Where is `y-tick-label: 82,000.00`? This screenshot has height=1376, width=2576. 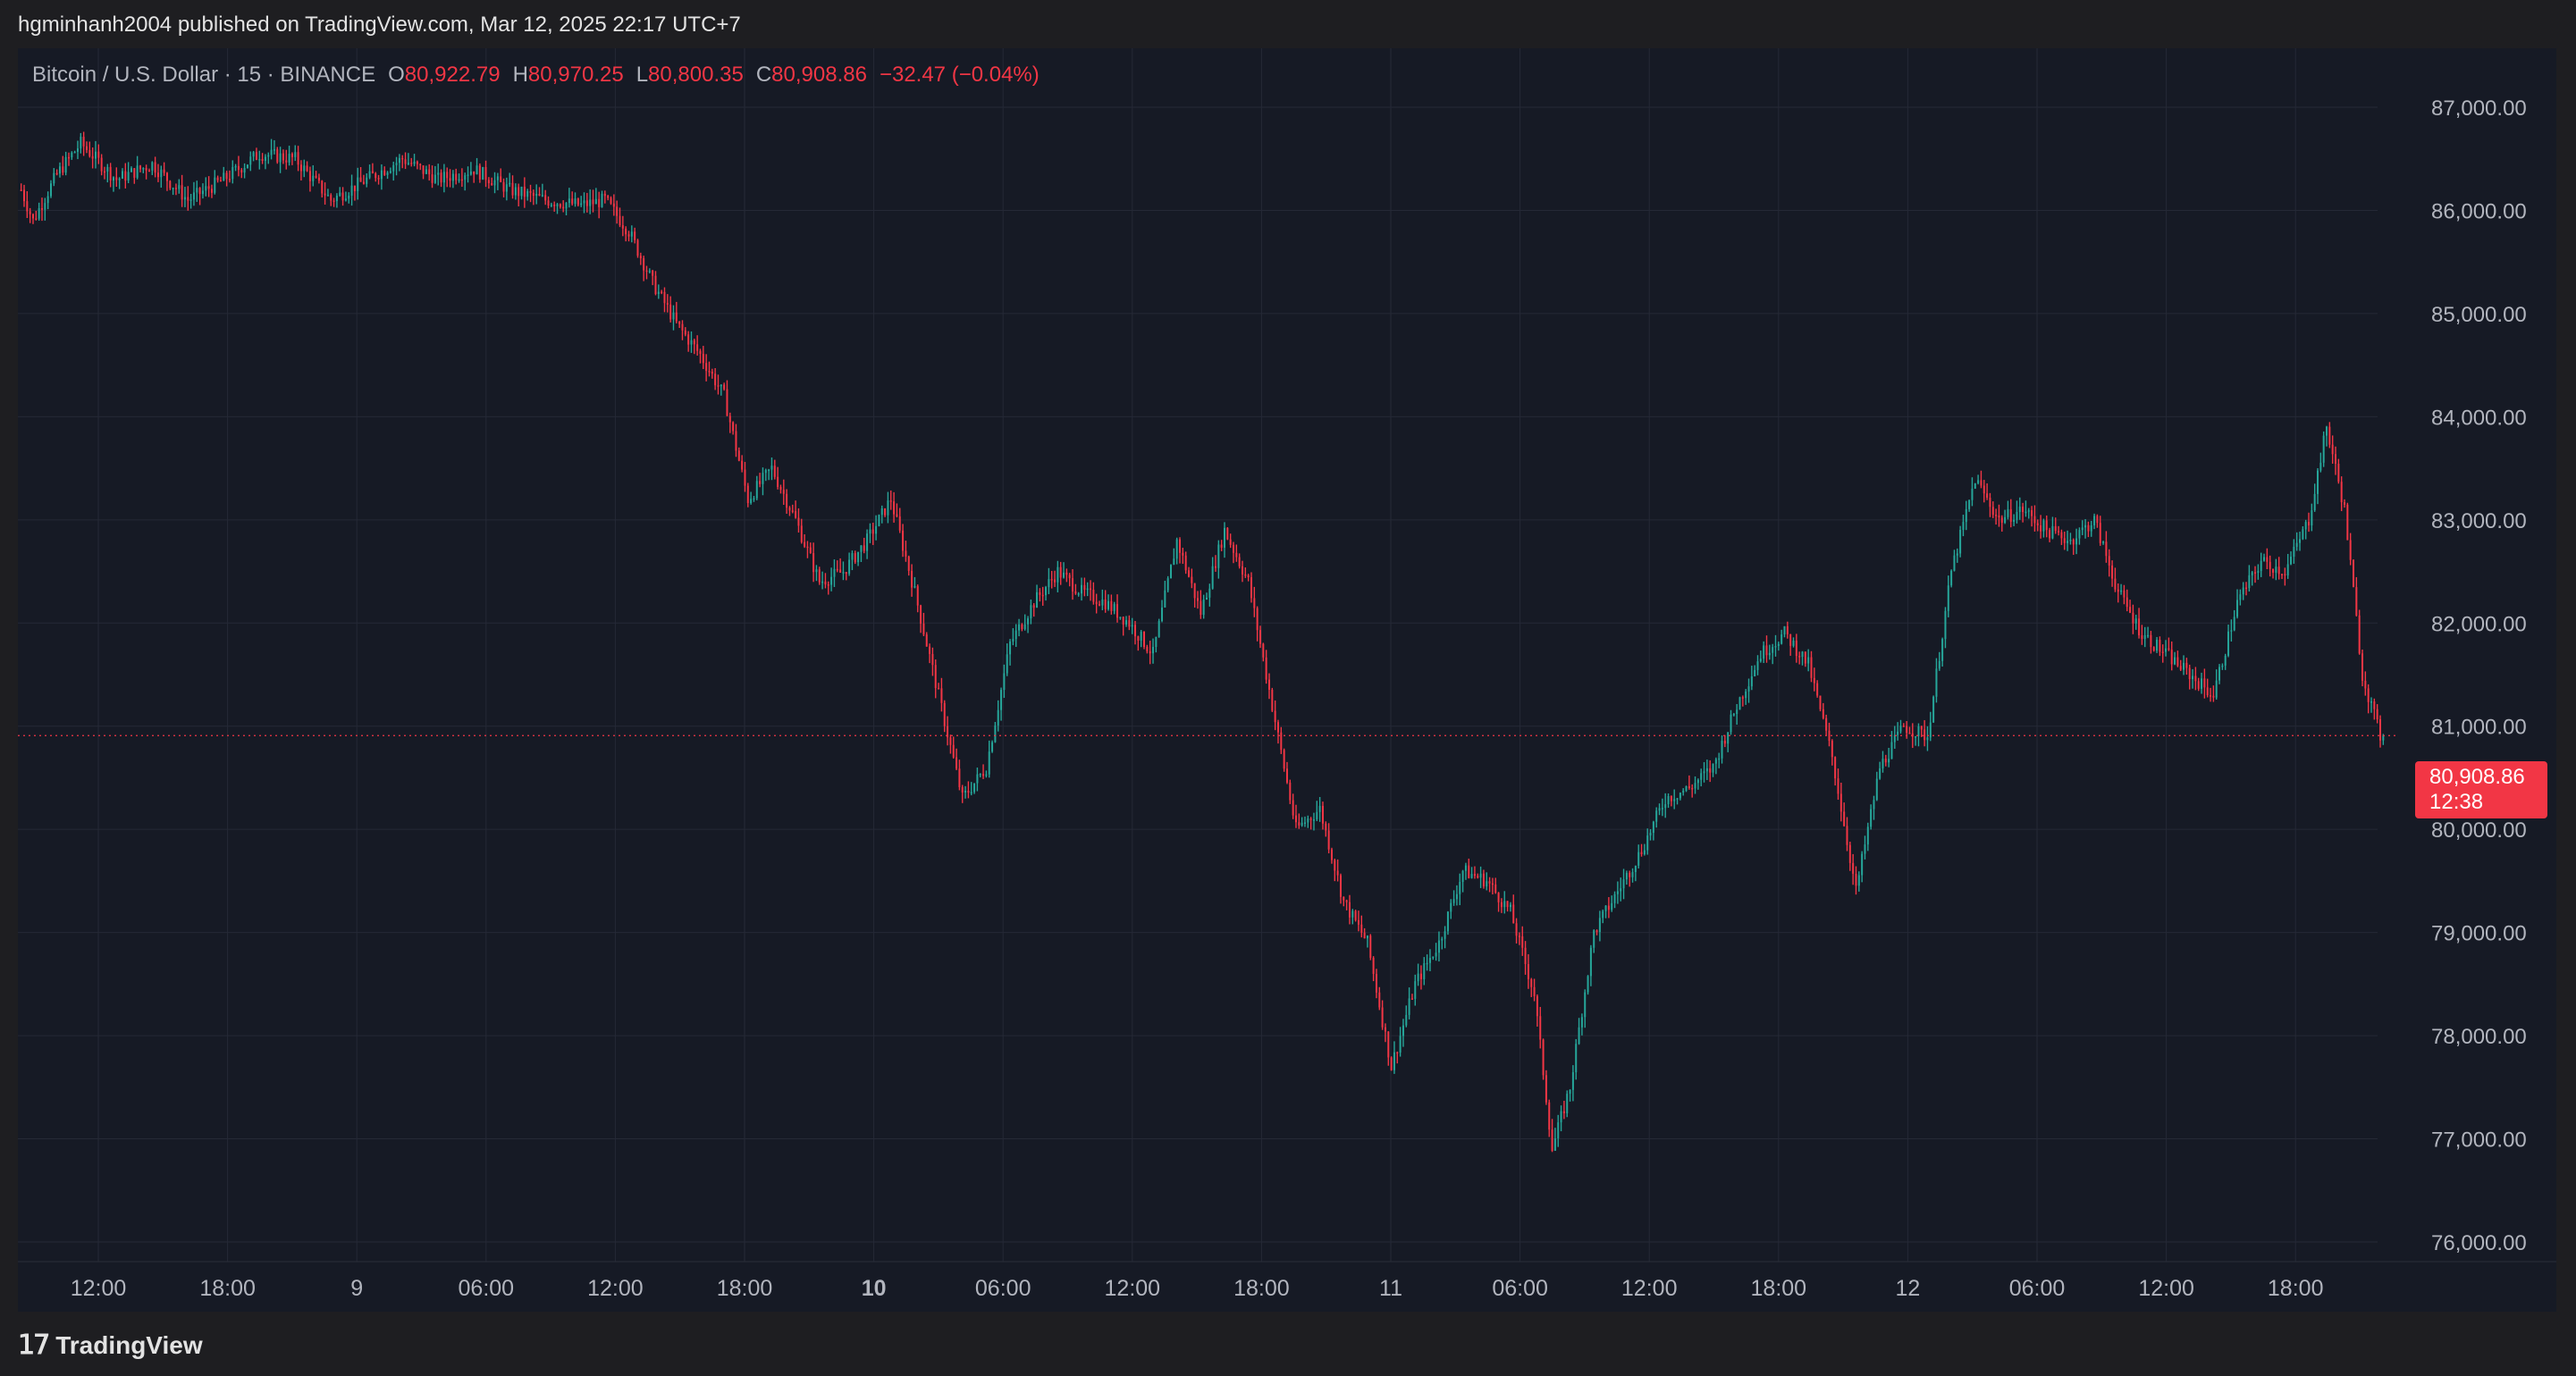
y-tick-label: 82,000.00 is located at coordinates (2479, 624).